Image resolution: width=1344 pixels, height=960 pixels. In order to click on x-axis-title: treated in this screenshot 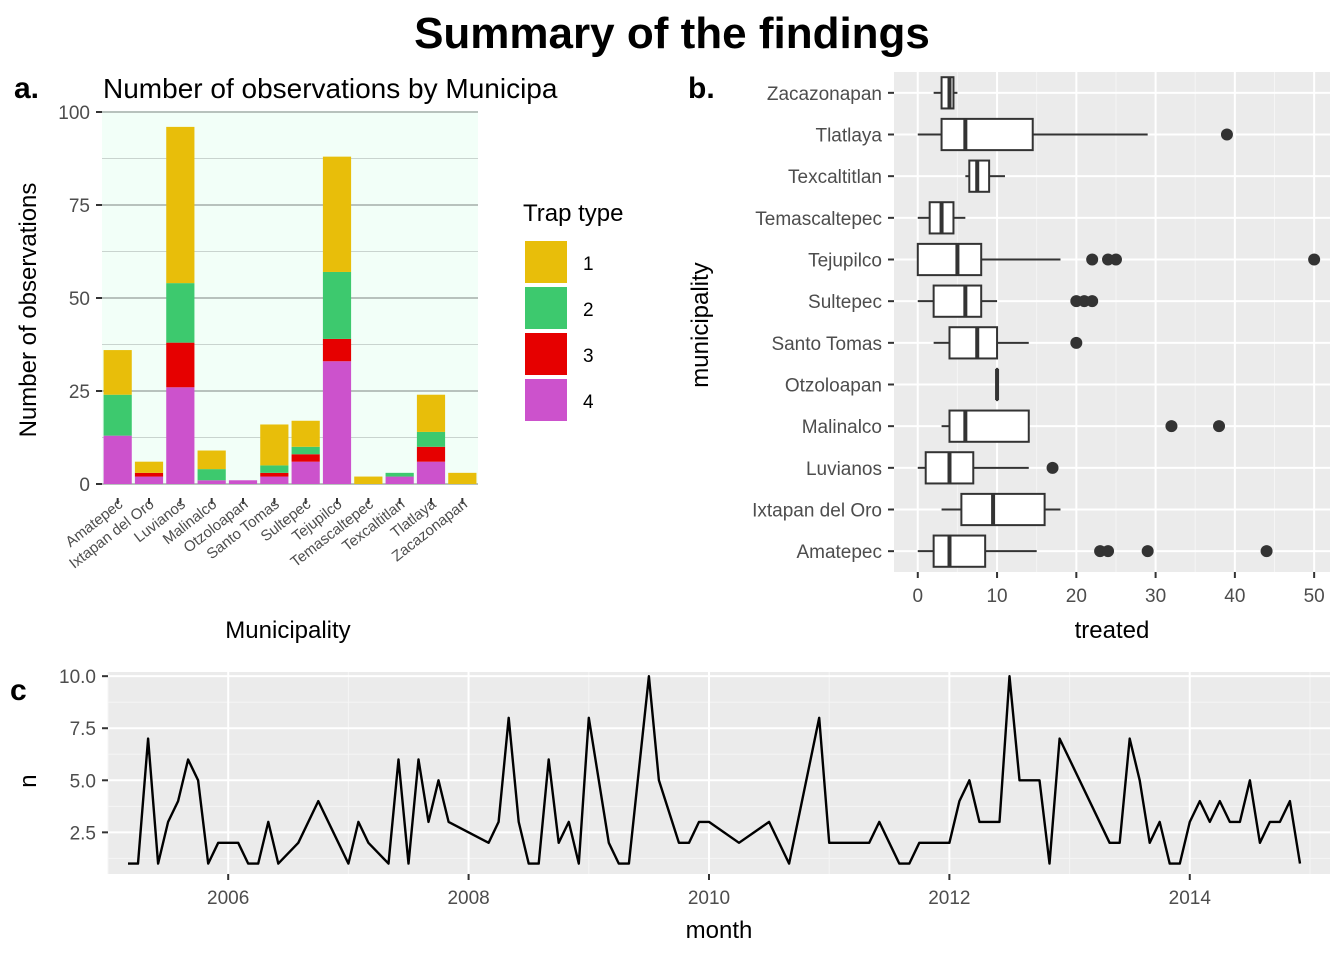, I will do `click(1112, 630)`.